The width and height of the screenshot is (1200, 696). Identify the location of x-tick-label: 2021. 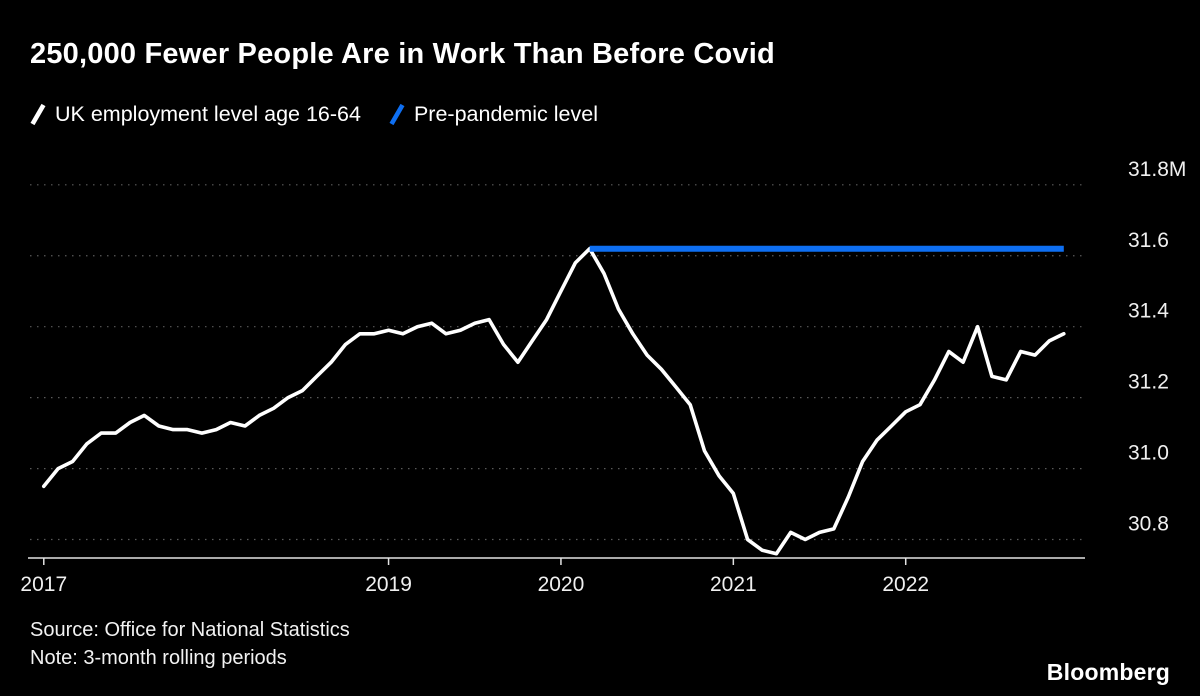
(733, 584).